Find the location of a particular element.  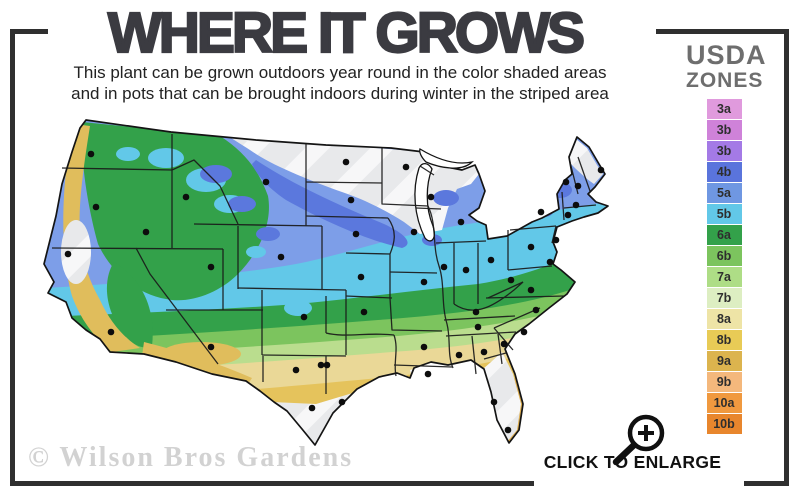

legend-zone-label: 9b is located at coordinates (724, 382).